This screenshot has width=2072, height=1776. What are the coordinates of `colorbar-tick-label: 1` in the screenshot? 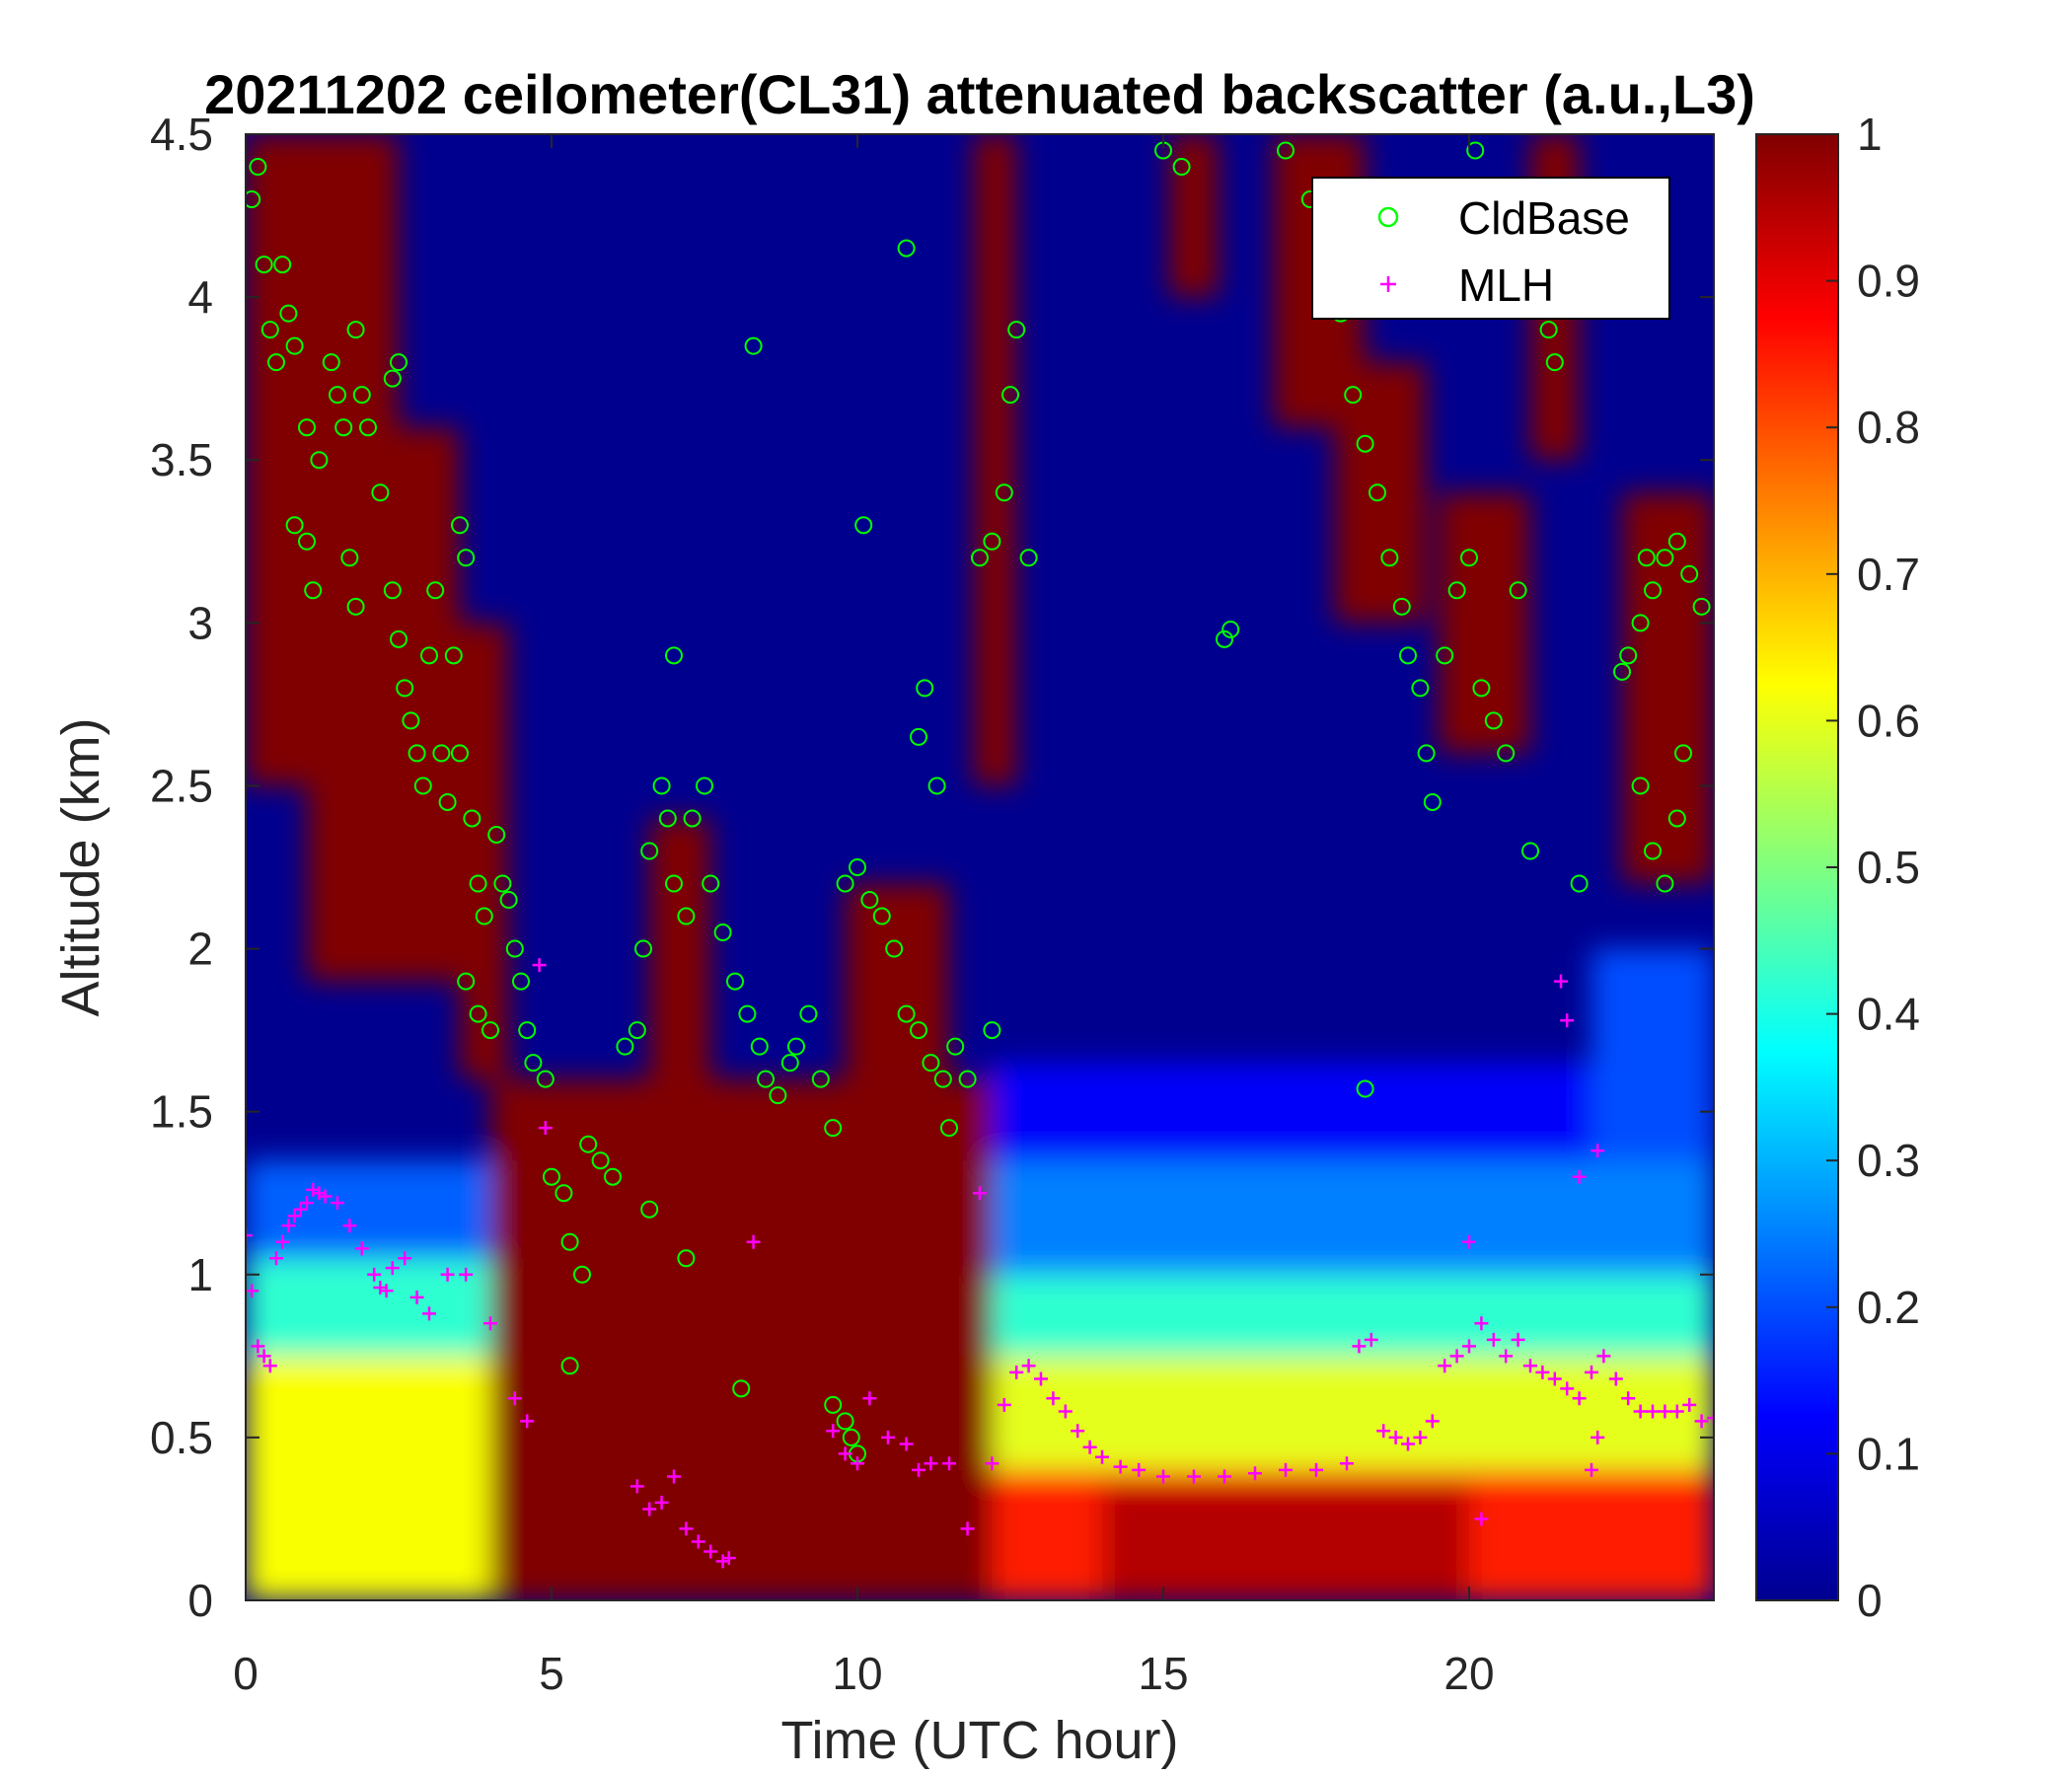 It's located at (1870, 135).